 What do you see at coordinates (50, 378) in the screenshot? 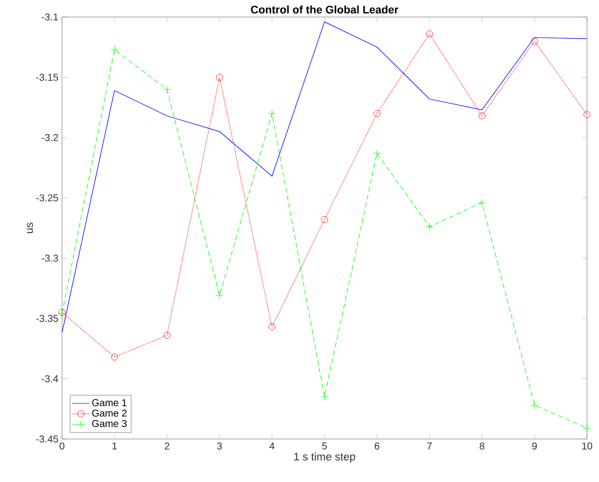
I see `y-tick-label: -3.4` at bounding box center [50, 378].